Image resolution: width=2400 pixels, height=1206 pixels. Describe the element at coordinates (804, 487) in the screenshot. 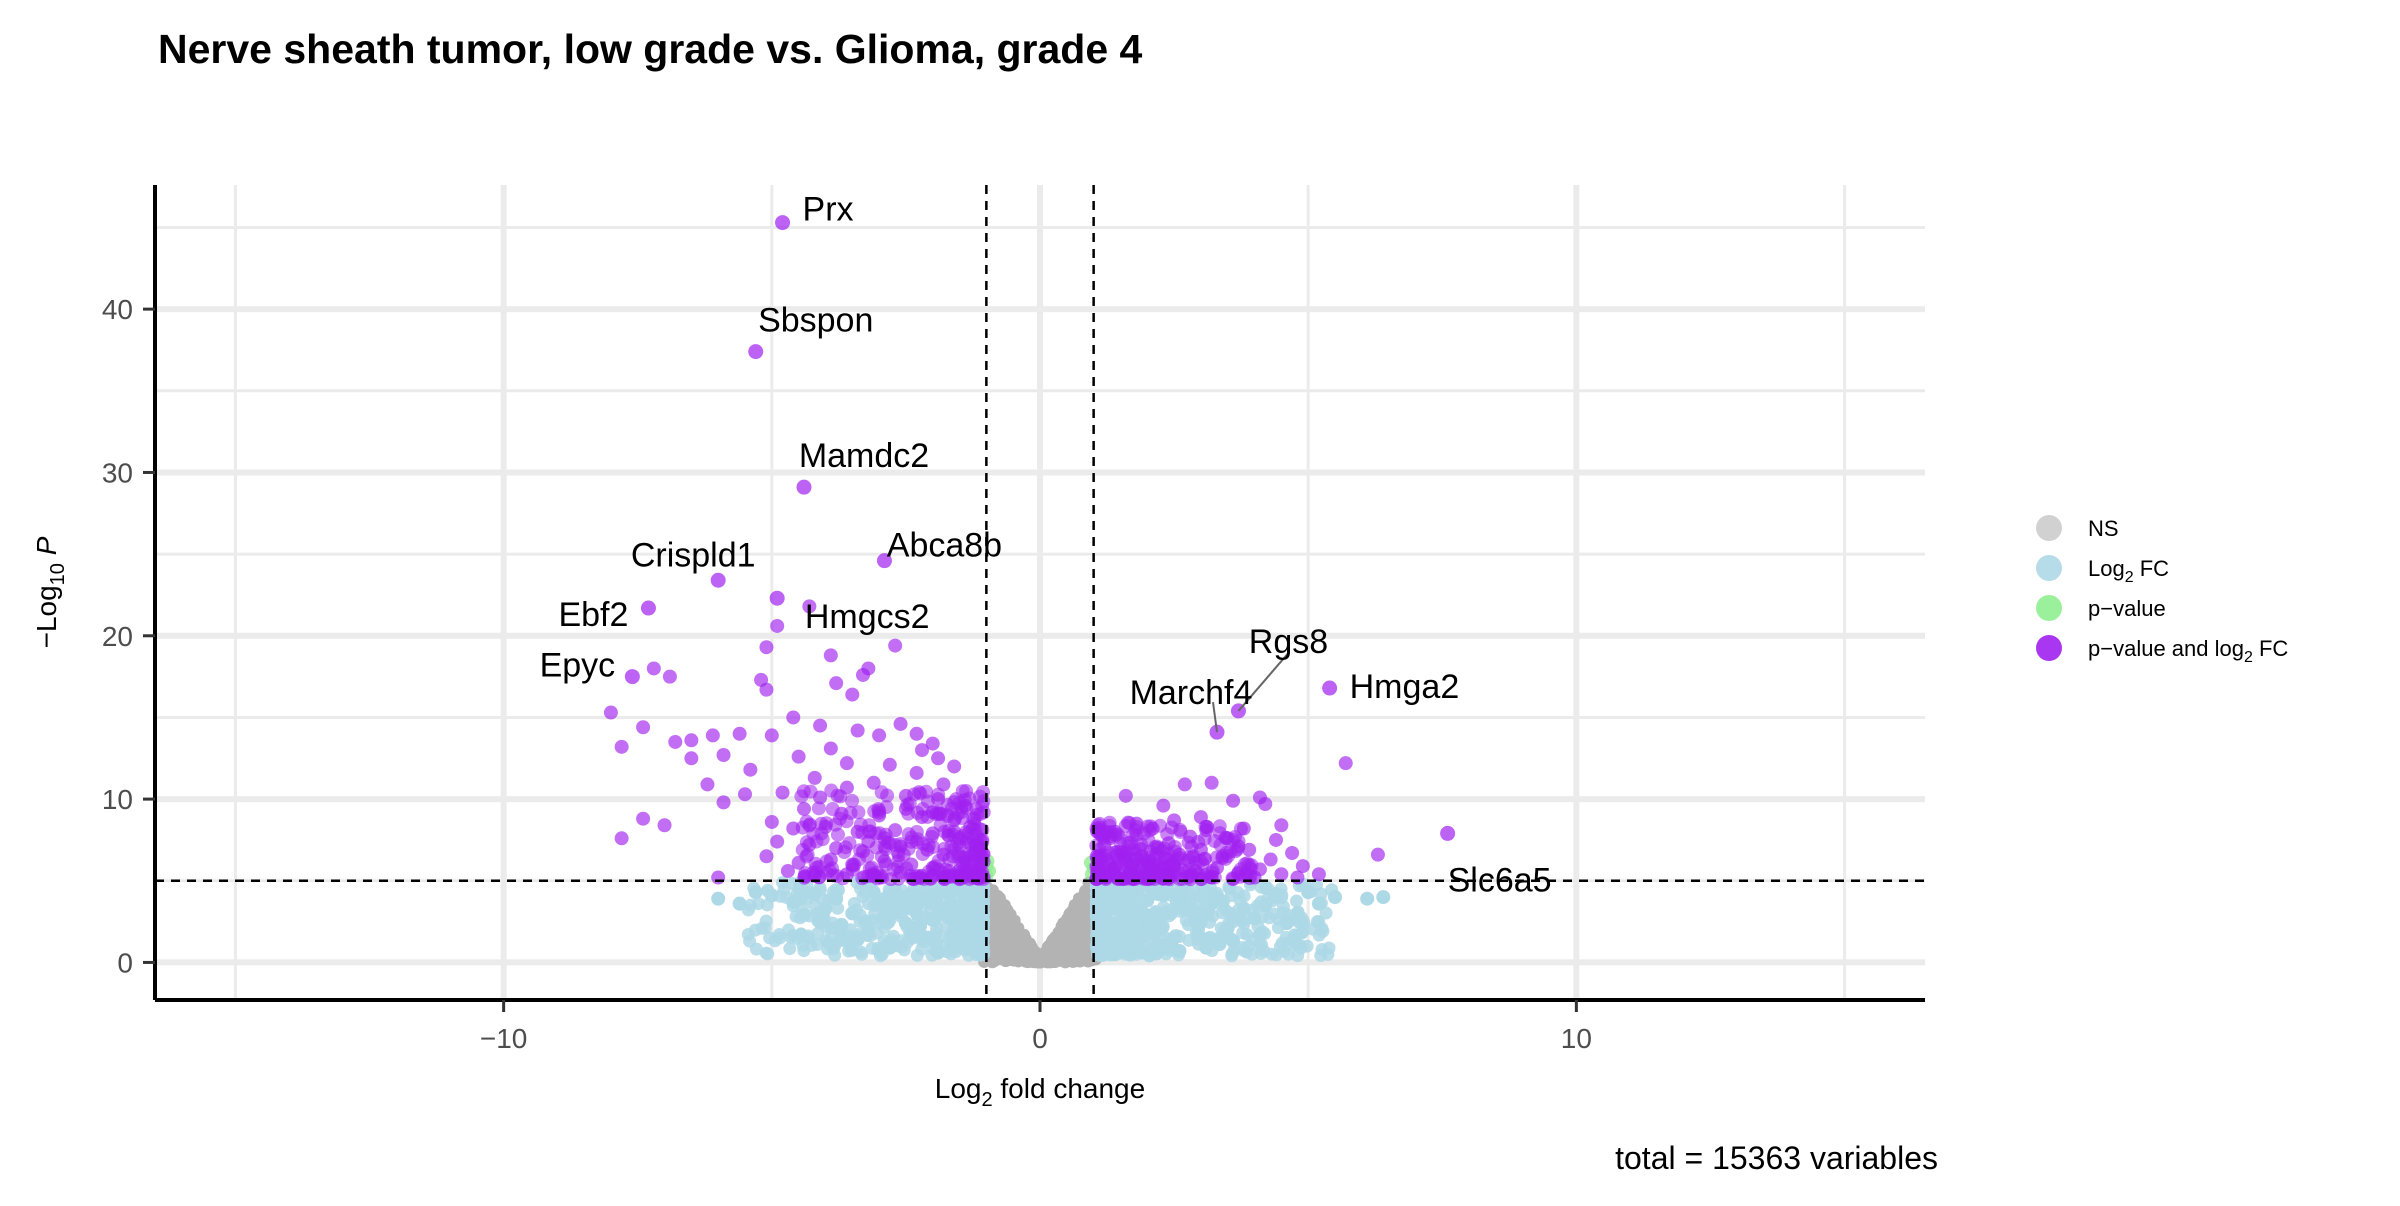

I see `labeled-point-mamdc2` at that location.